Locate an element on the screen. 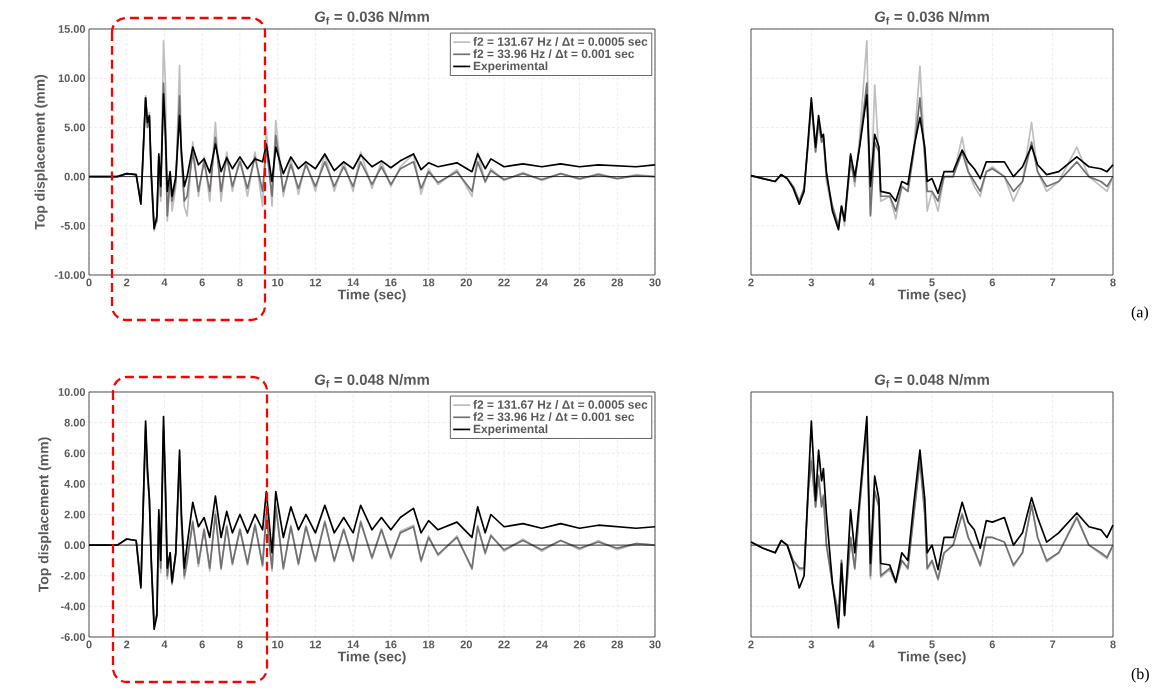 The width and height of the screenshot is (1169, 697). y-tick-label: 8.00 is located at coordinates (75, 422).